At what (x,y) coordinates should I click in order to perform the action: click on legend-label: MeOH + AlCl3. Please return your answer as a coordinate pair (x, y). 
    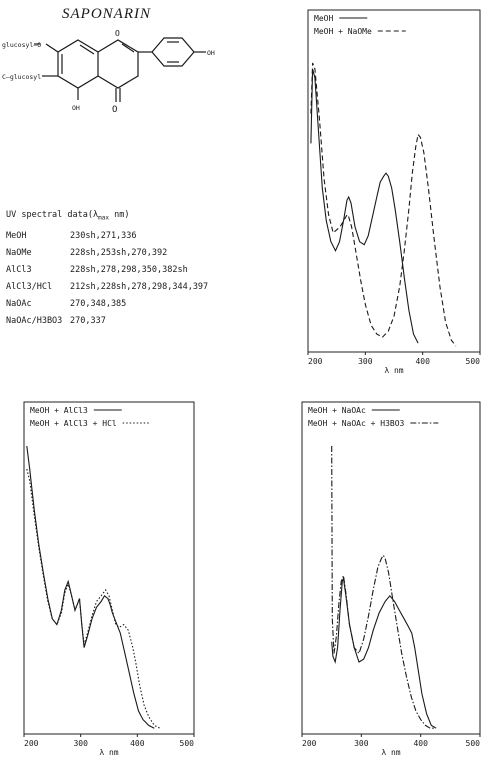
    Looking at the image, I should click on (59, 410).